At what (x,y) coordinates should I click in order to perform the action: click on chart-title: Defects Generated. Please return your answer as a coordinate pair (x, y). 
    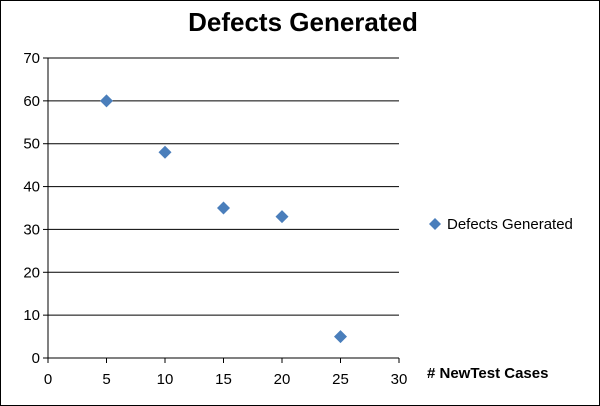
    Looking at the image, I should click on (303, 22).